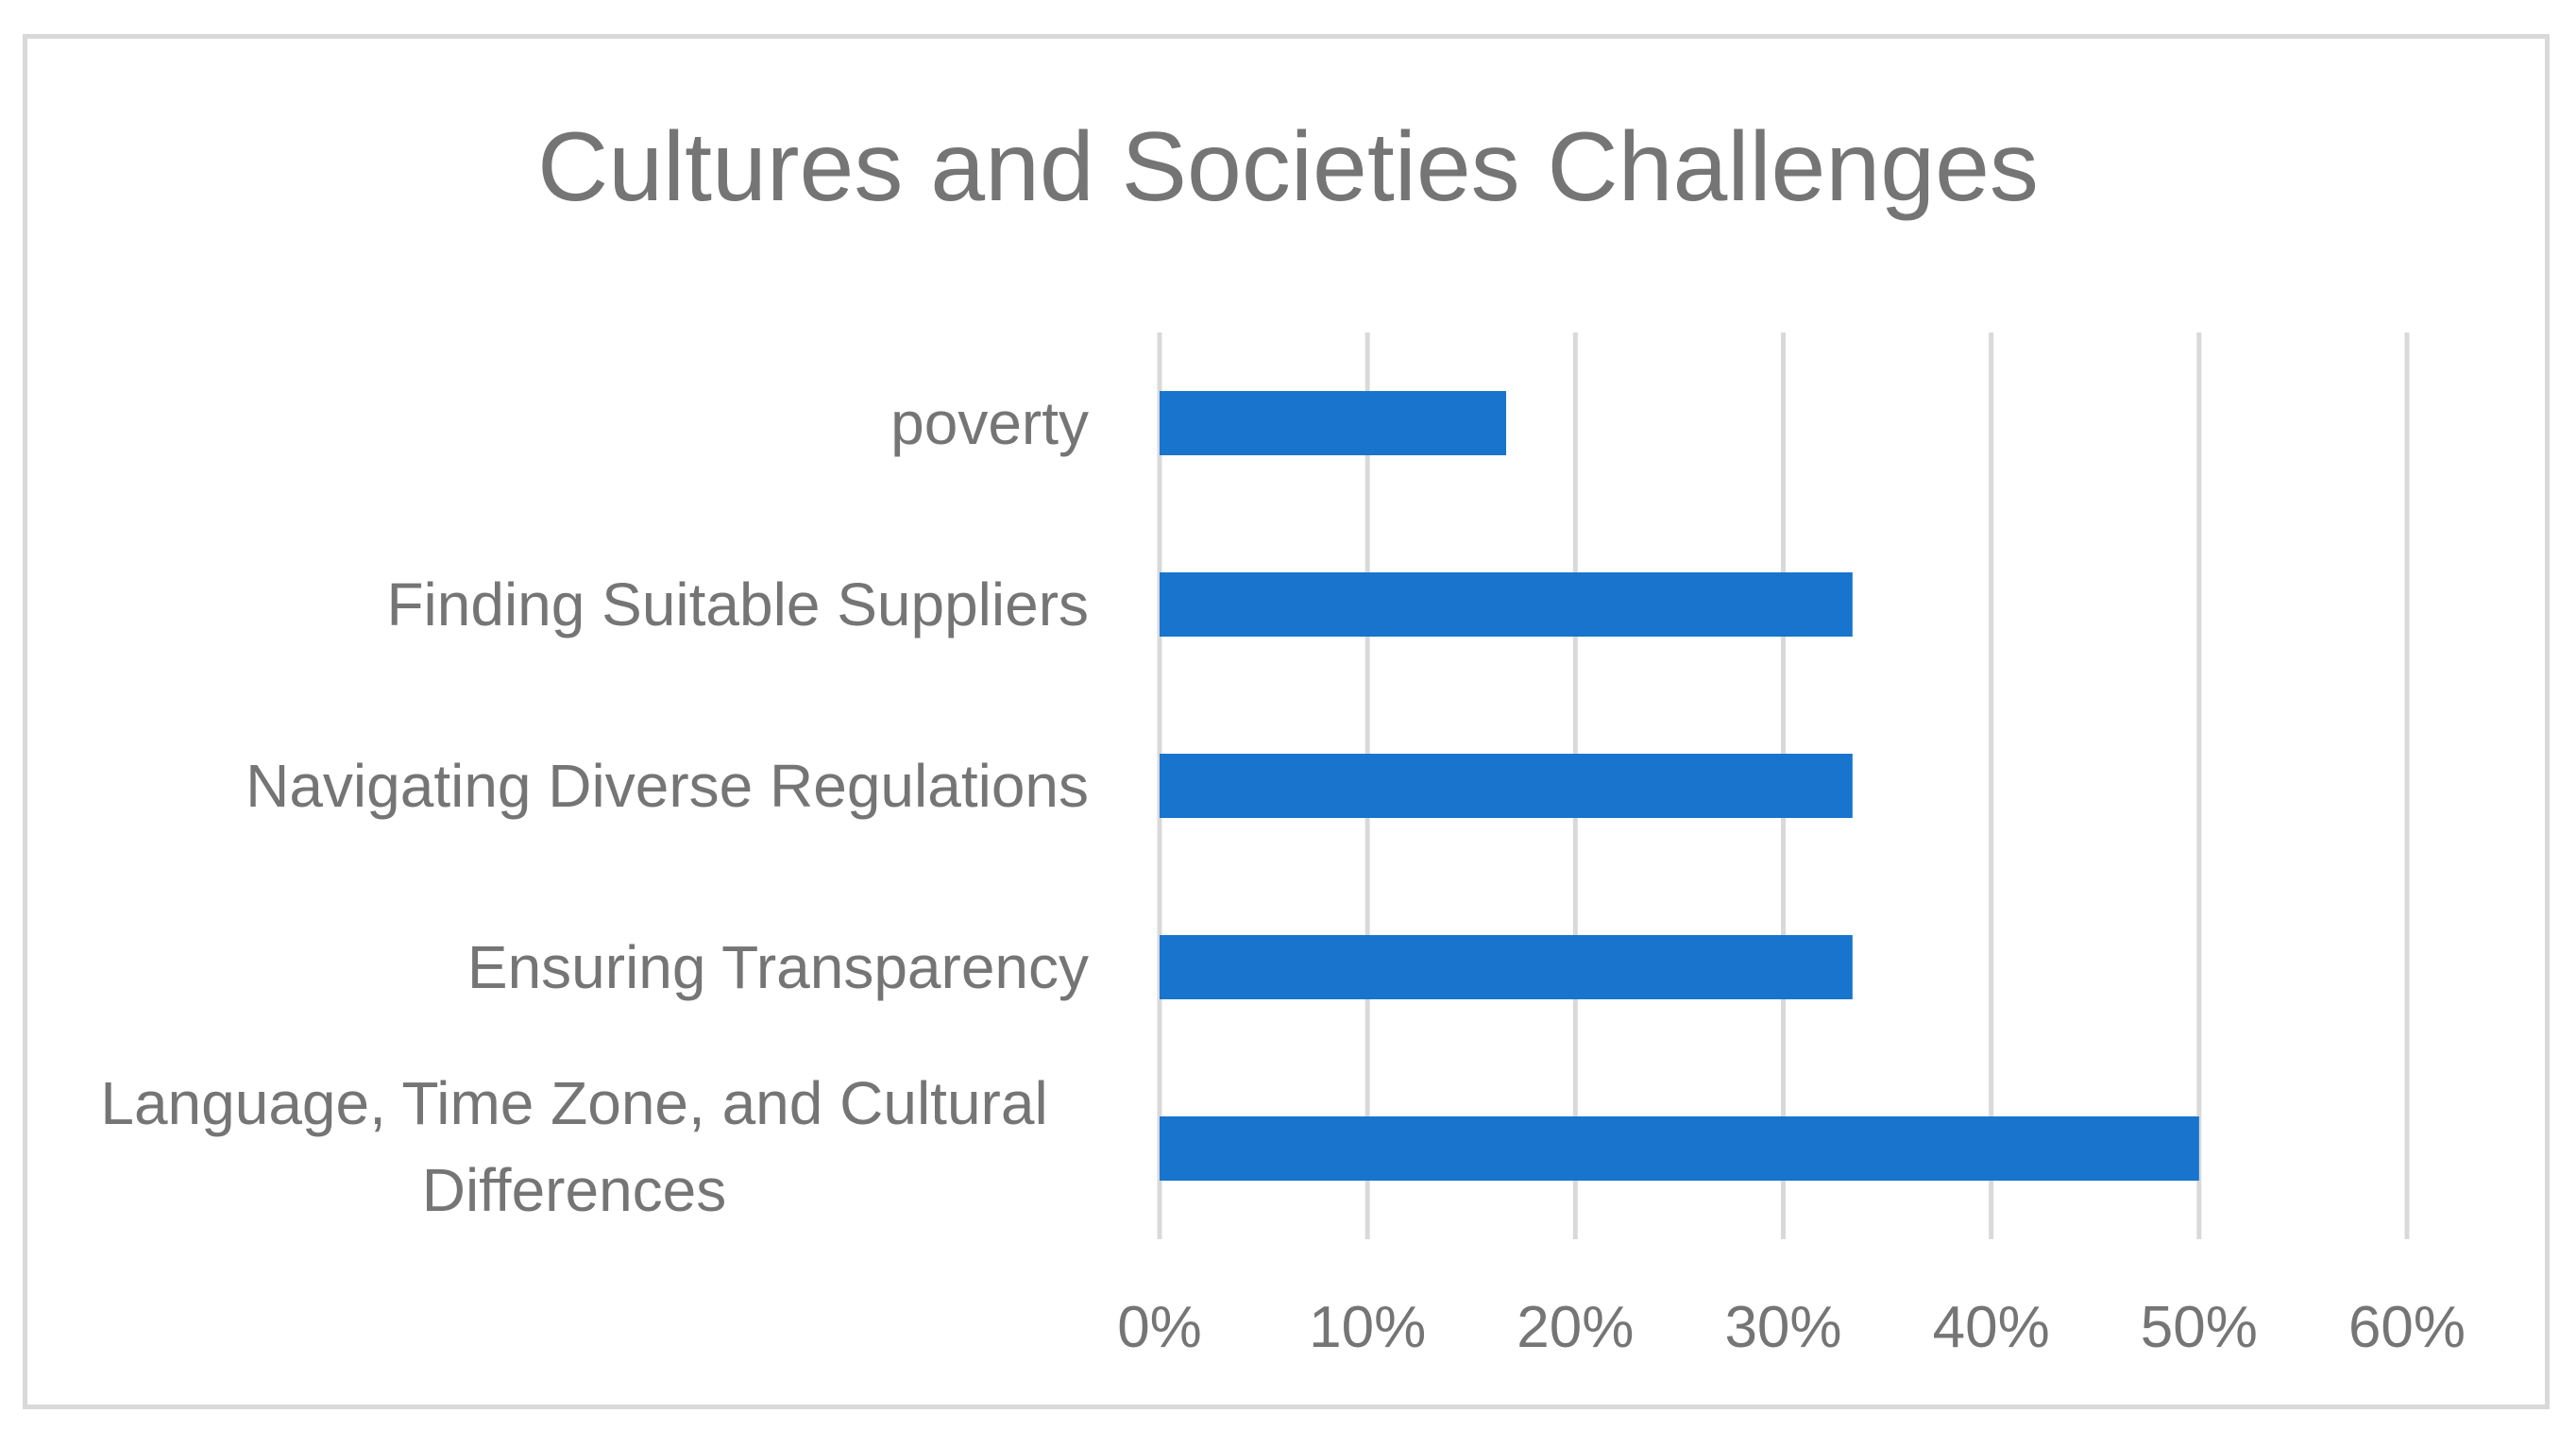  What do you see at coordinates (1782, 1327) in the screenshot?
I see `x-tick-label: 30%` at bounding box center [1782, 1327].